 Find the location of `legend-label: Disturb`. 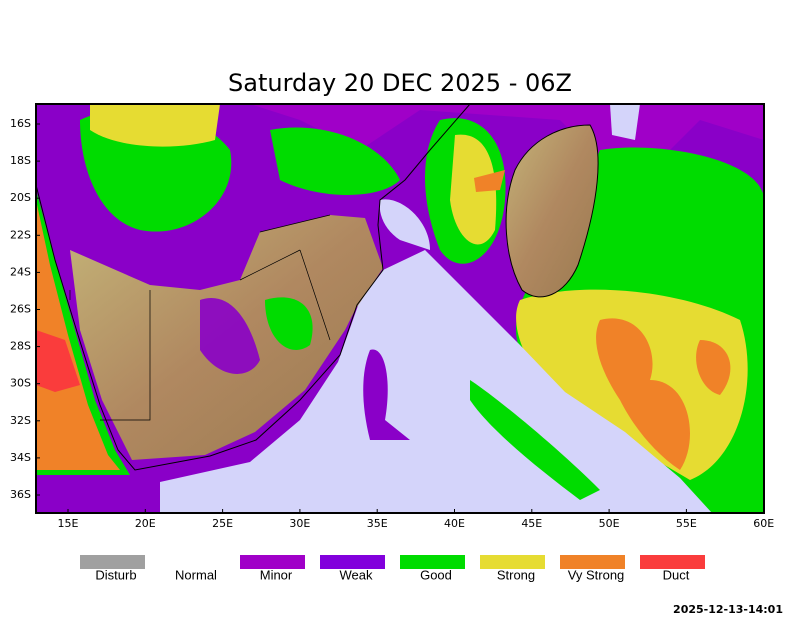

legend-label: Disturb is located at coordinates (115, 574).